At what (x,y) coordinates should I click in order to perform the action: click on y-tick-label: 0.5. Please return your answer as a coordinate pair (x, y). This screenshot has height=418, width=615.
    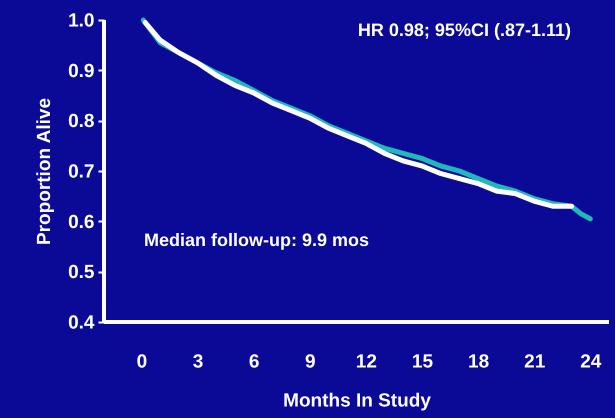
    Looking at the image, I should click on (81, 273).